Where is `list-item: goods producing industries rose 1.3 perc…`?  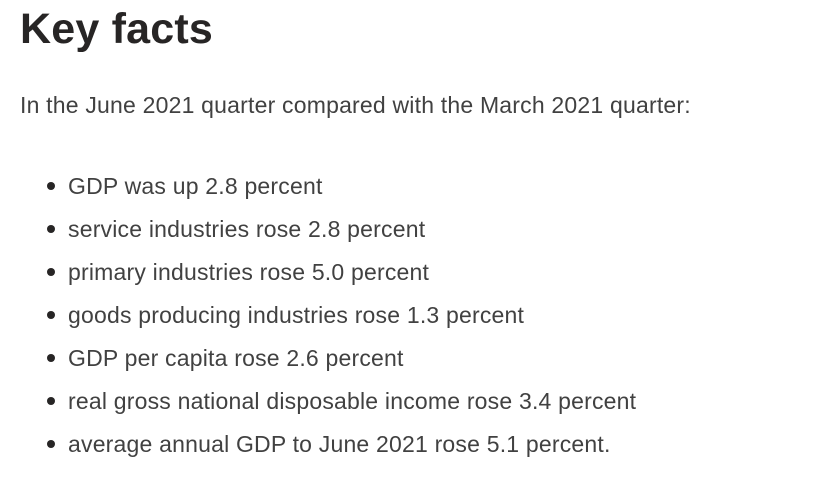
list-item: goods producing industries rose 1.3 perc… is located at coordinates (433, 315).